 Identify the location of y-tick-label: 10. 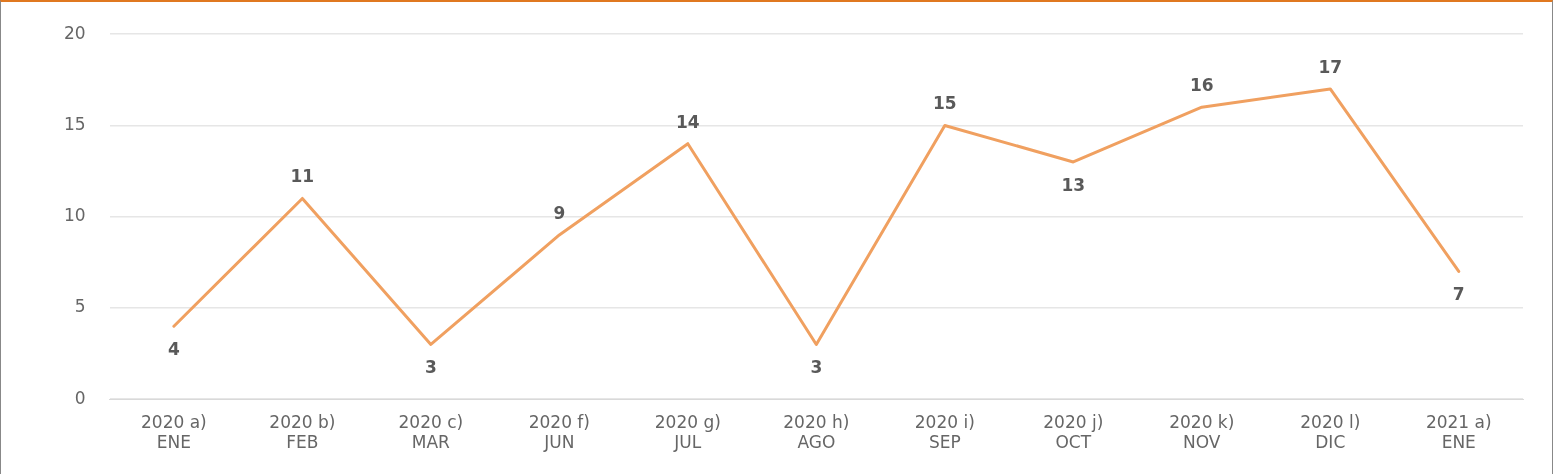
(74, 215).